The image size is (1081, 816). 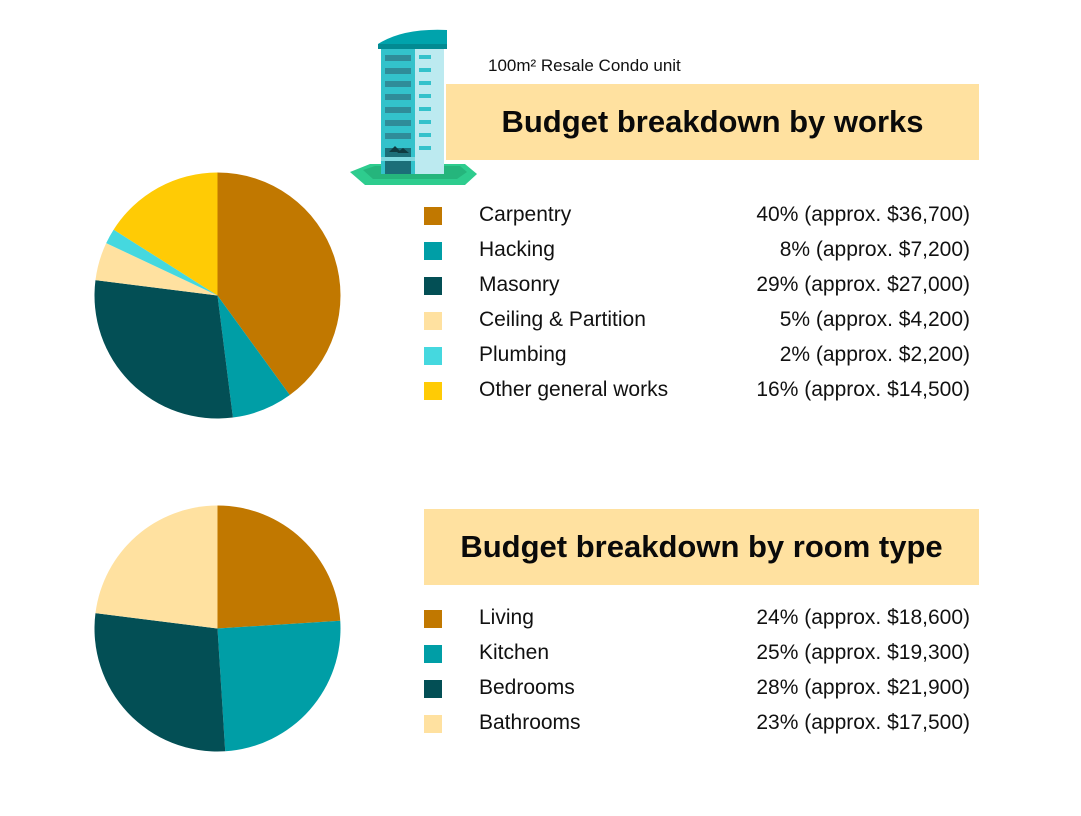 What do you see at coordinates (523, 354) in the screenshot?
I see `legend-label: Plumbing` at bounding box center [523, 354].